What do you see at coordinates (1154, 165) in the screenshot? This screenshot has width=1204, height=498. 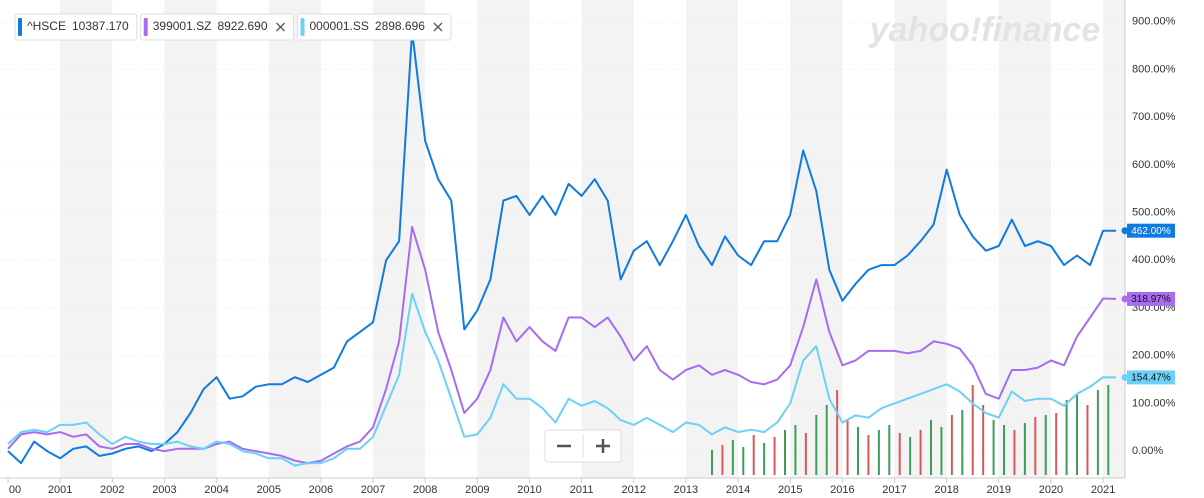 I see `y-tick-label: 600.00%` at bounding box center [1154, 165].